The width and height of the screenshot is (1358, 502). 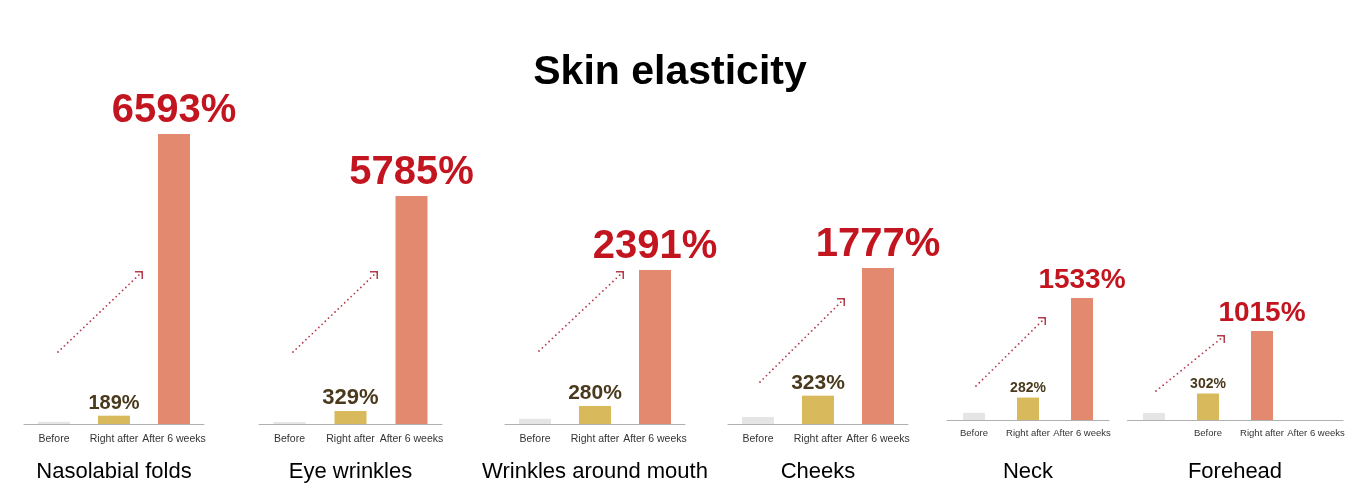 I want to click on data-label: 1533%, so click(x=1082, y=278).